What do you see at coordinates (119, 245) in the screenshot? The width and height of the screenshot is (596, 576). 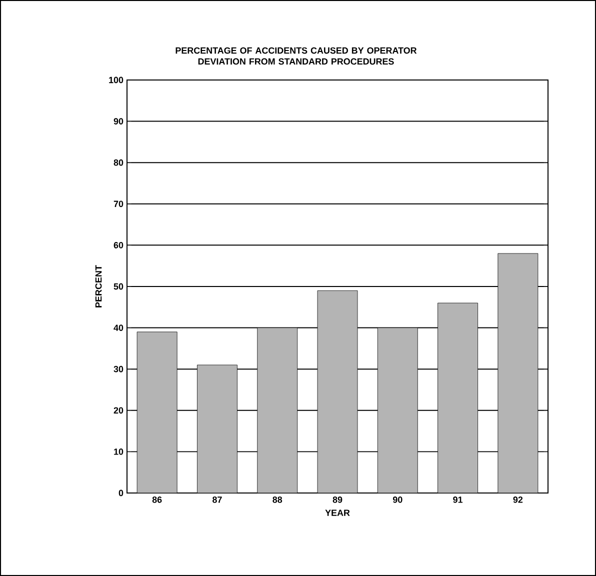 I see `y-tick-label: 60` at bounding box center [119, 245].